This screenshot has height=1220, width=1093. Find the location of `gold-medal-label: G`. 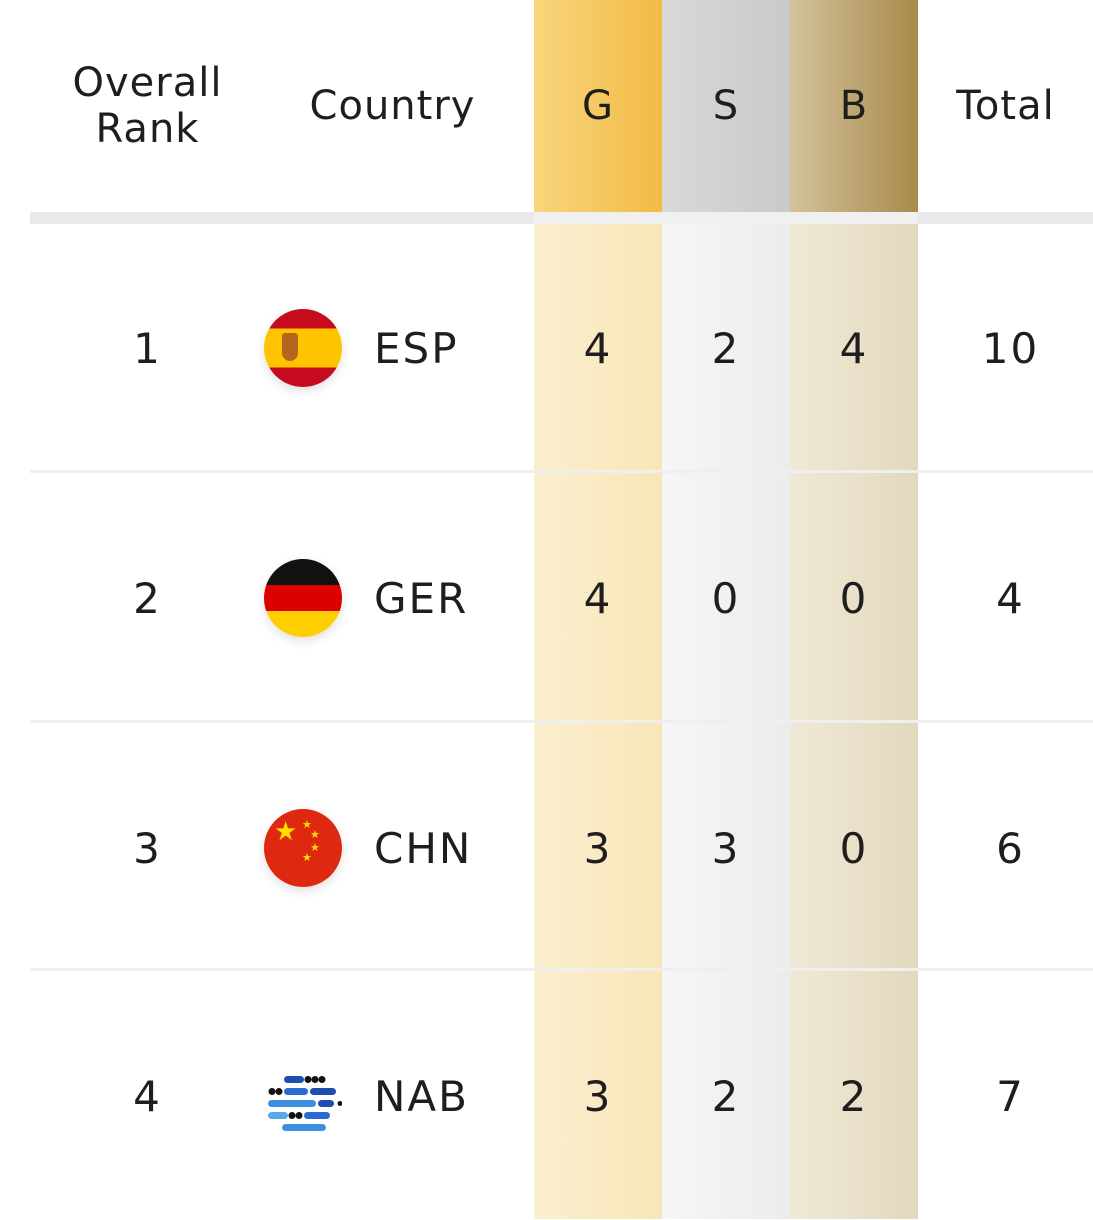

gold-medal-label: G is located at coordinates (598, 106).